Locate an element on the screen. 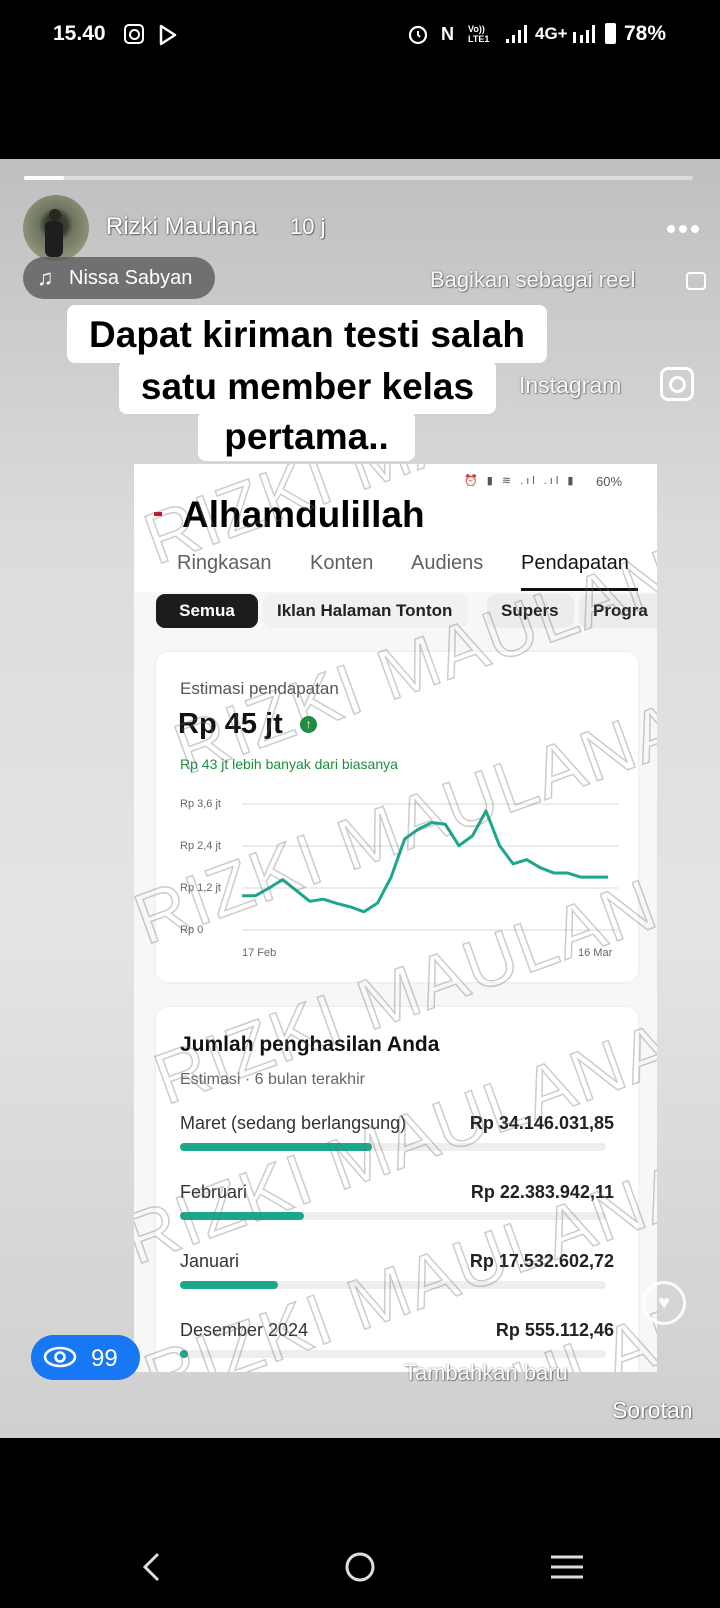 The height and width of the screenshot is (1608, 720). tab-ringkasan: Ringkasan is located at coordinates (224, 563).